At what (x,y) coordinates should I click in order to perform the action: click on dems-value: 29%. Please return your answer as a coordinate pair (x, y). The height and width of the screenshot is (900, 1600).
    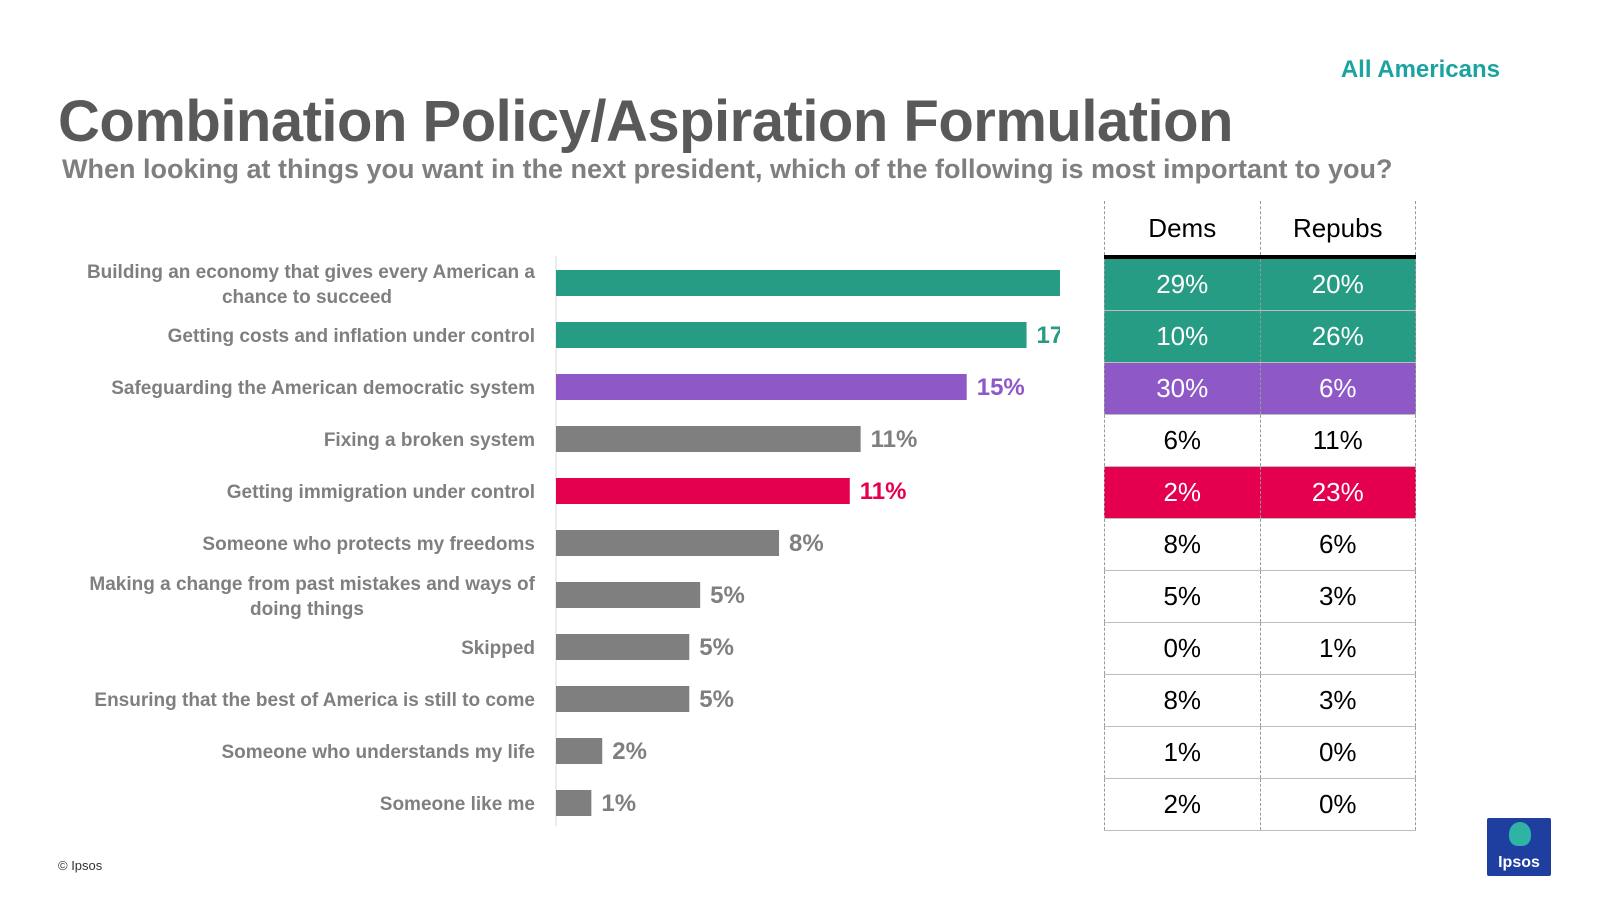
    Looking at the image, I should click on (1182, 284).